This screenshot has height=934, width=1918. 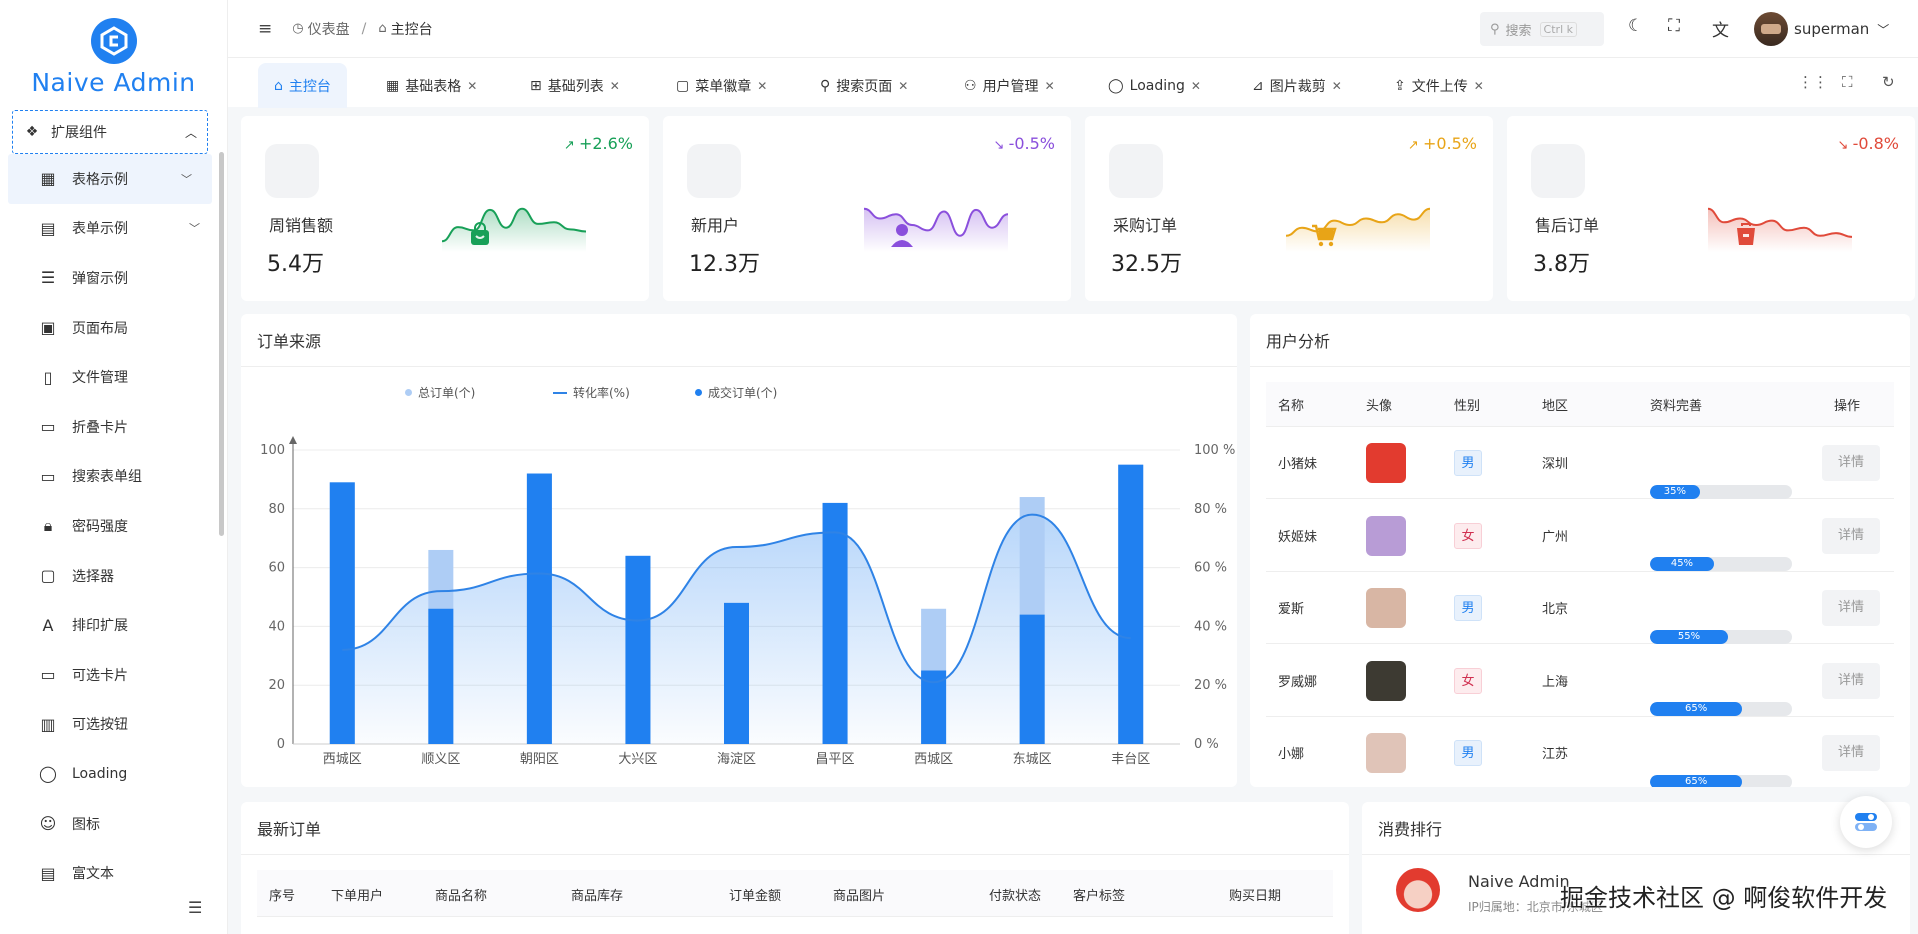 What do you see at coordinates (445, 208) in the screenshot?
I see `stat-card: 周销售额 5.4万 ↗ +2.6%` at bounding box center [445, 208].